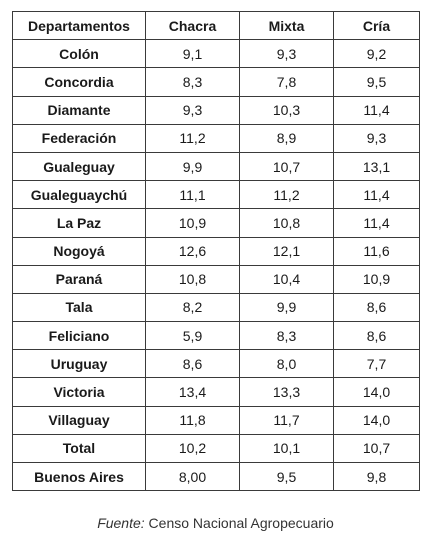 The image size is (431, 548). I want to click on source-text: Censo Nacional Agropecuario, so click(239, 523).